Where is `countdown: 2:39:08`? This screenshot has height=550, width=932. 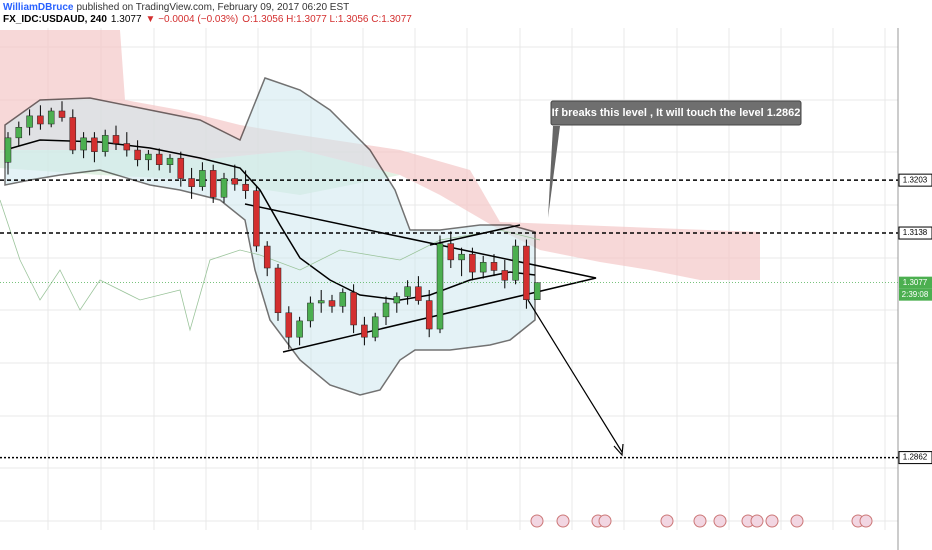 countdown: 2:39:08 is located at coordinates (915, 294).